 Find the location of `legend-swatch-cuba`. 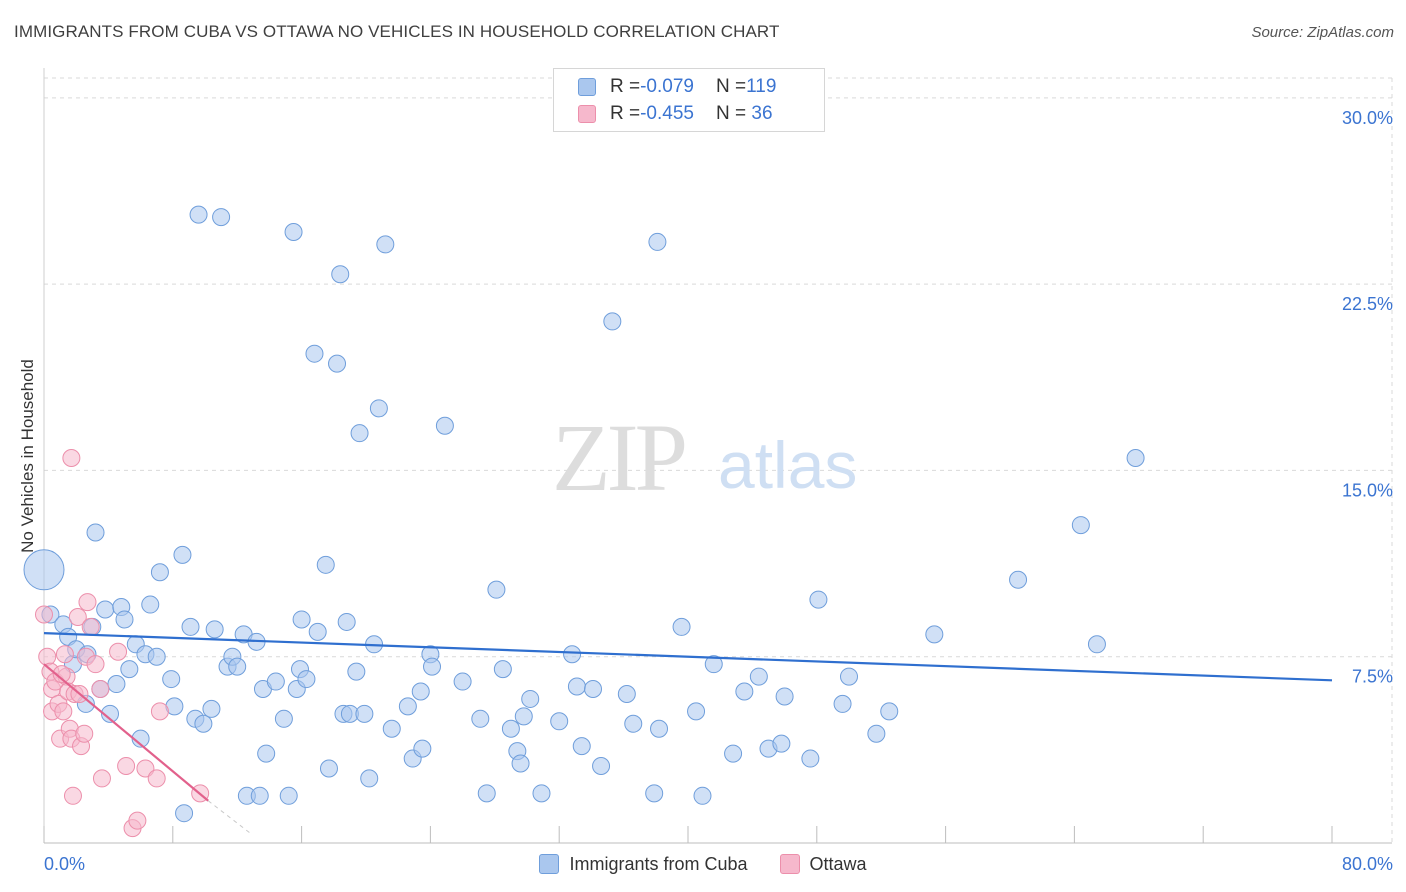

legend-swatch-cuba is located at coordinates (549, 864).